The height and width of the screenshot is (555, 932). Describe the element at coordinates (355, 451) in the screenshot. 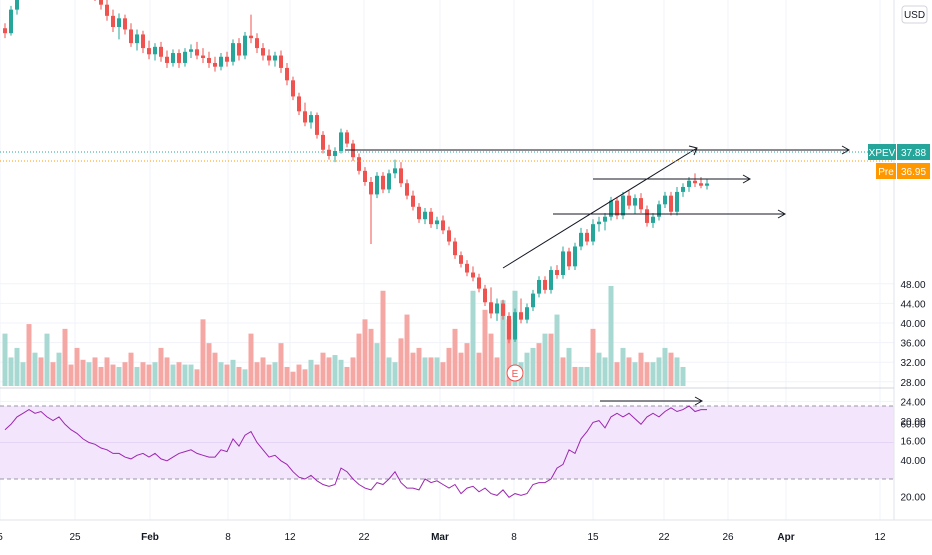

I see `rsi-indicator` at that location.